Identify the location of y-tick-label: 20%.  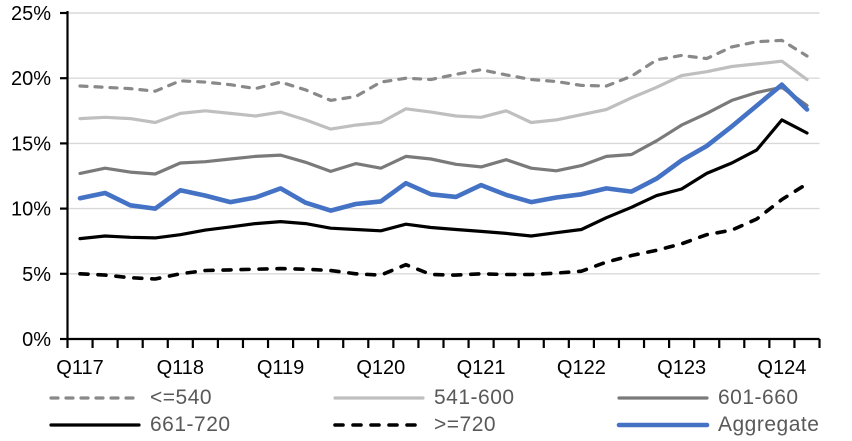
(31, 79).